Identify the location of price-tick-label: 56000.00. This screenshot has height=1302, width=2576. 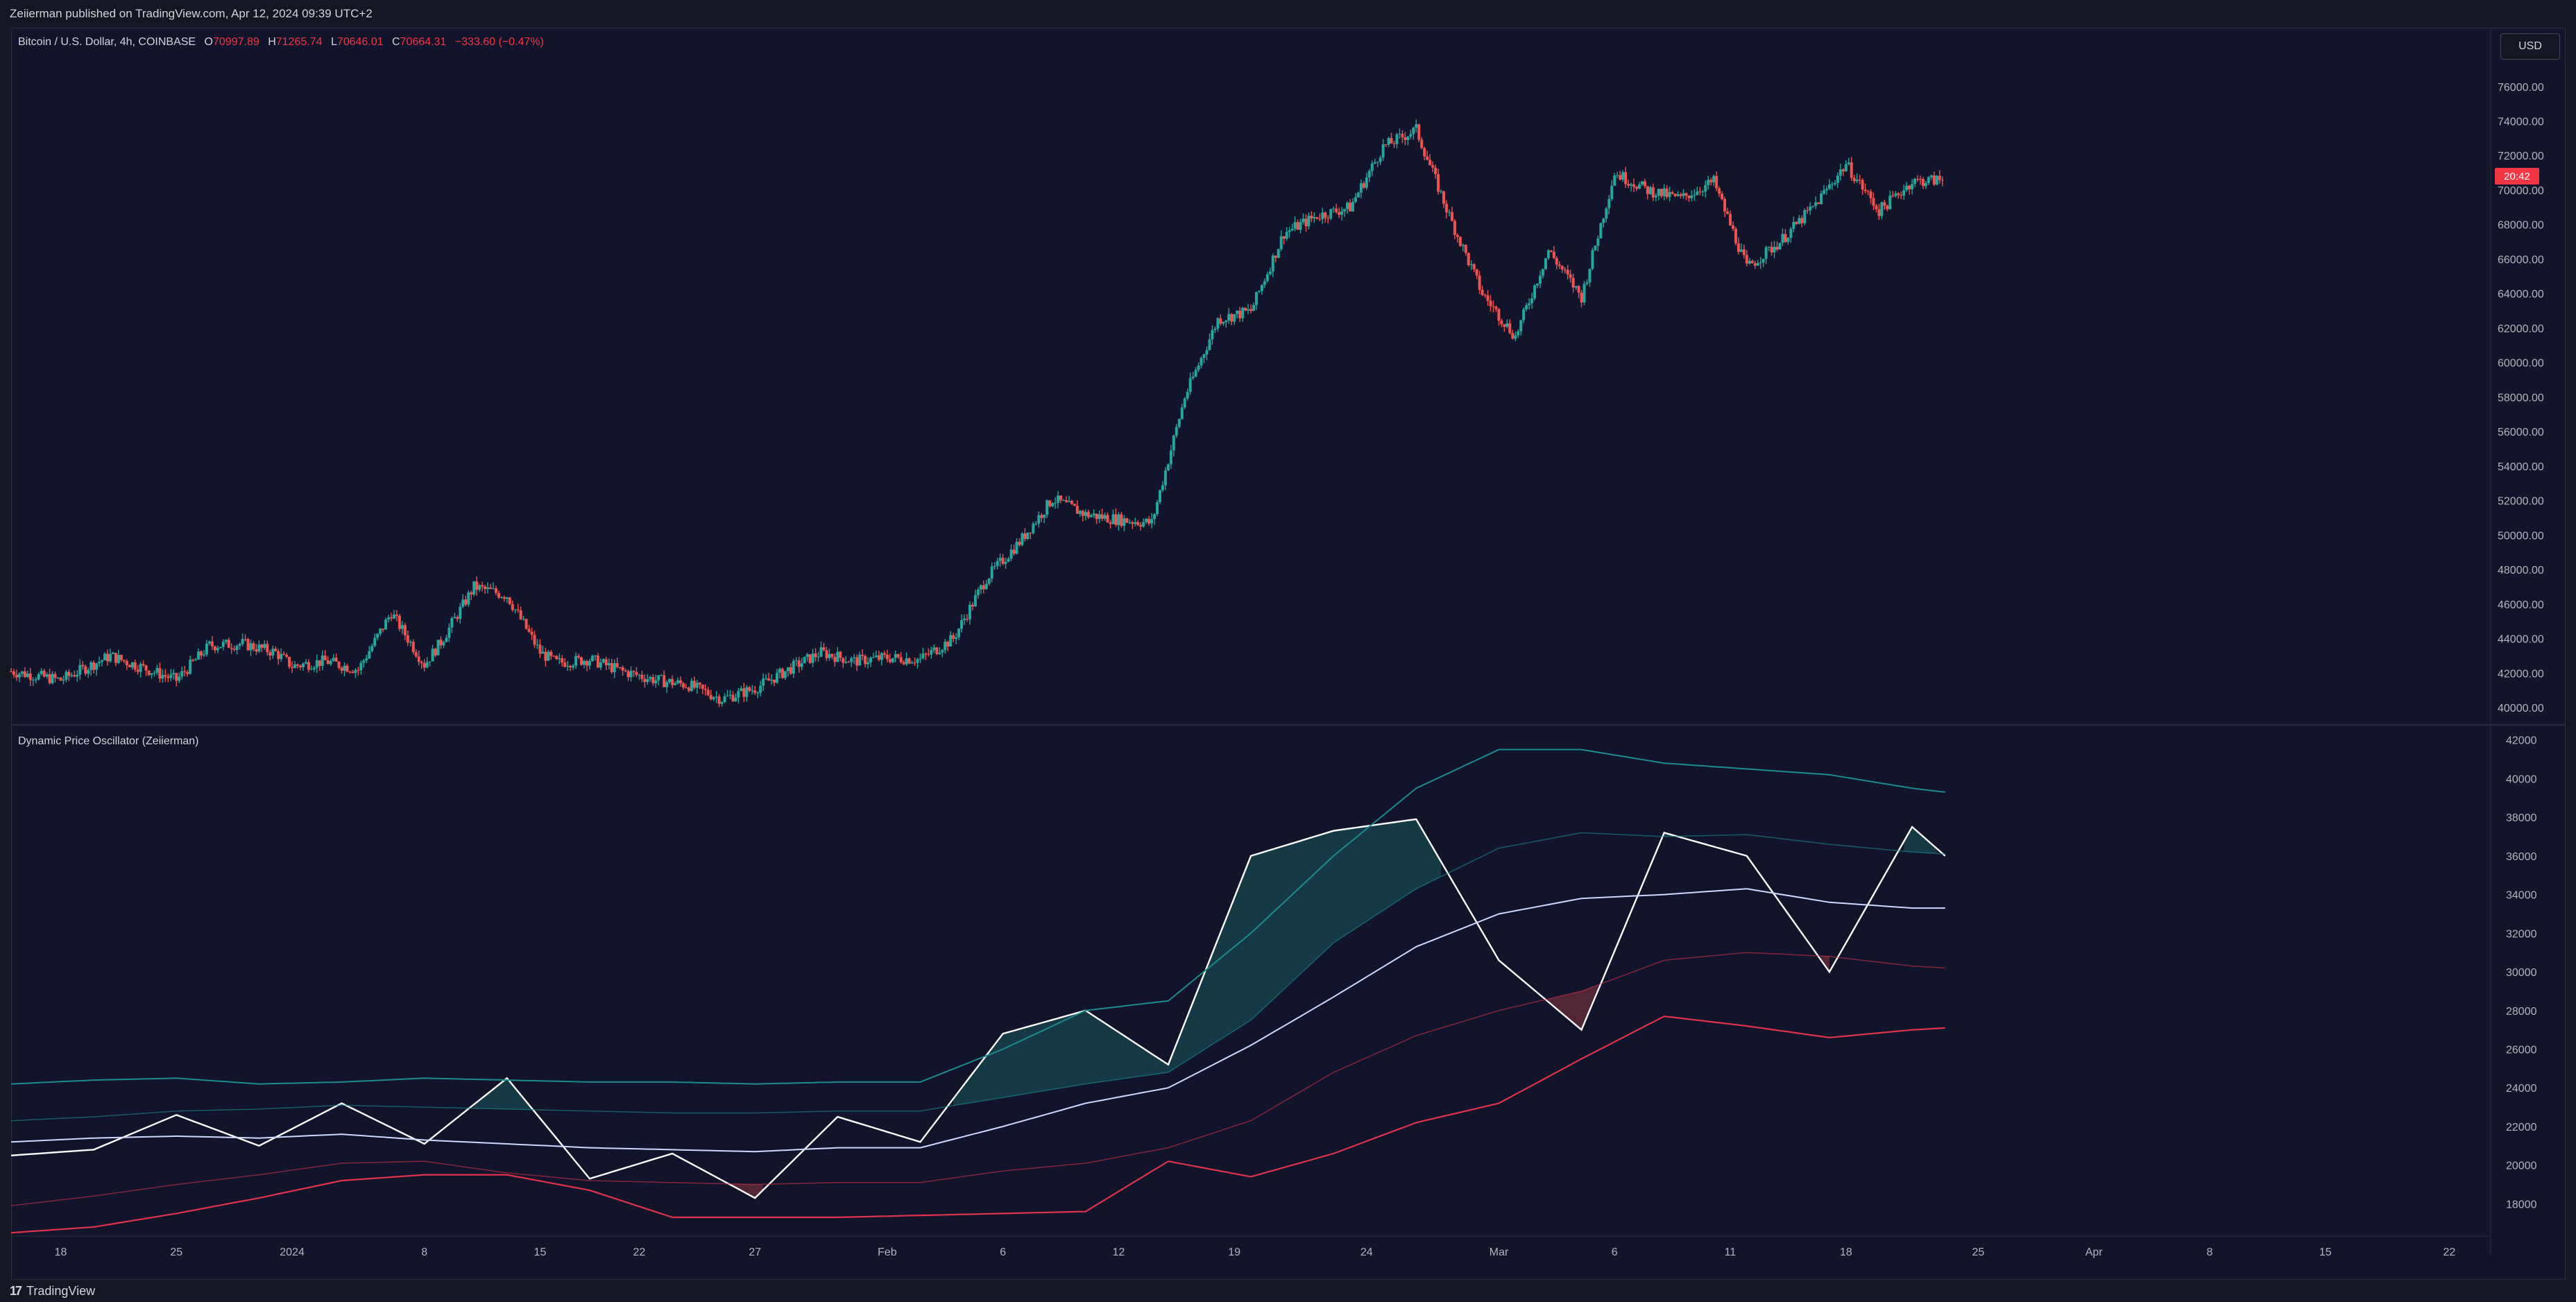
(2521, 432).